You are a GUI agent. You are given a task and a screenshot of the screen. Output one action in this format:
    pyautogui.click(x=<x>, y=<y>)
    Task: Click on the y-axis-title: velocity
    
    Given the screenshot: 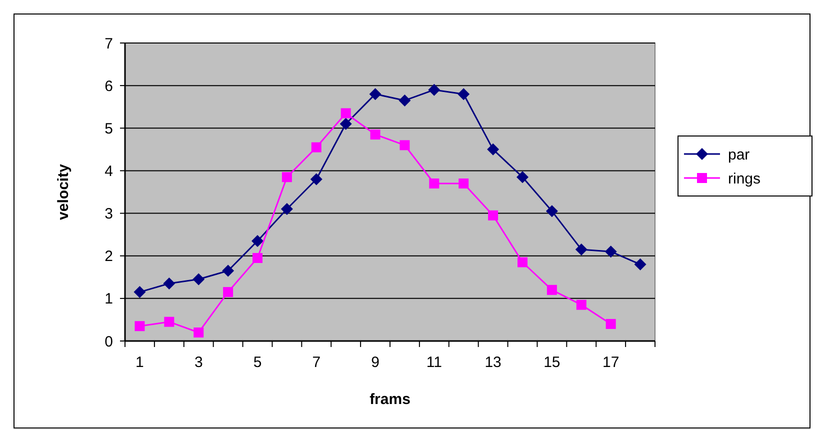 What is the action you would take?
    pyautogui.click(x=63, y=191)
    